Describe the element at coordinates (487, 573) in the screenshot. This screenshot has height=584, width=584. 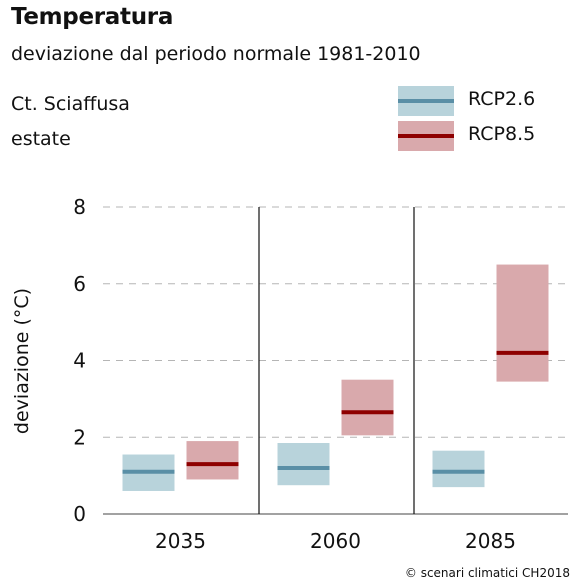
I see `credit-text: © scenari climatici CH2018` at that location.